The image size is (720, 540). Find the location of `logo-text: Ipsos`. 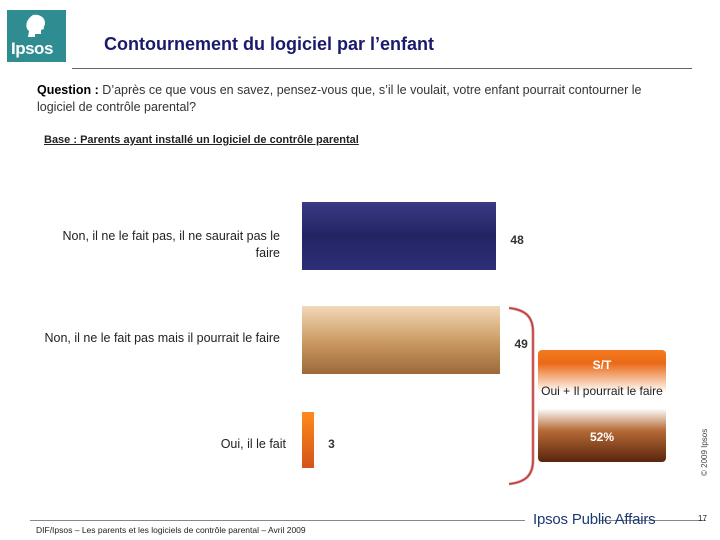

logo-text: Ipsos is located at coordinates (32, 48).